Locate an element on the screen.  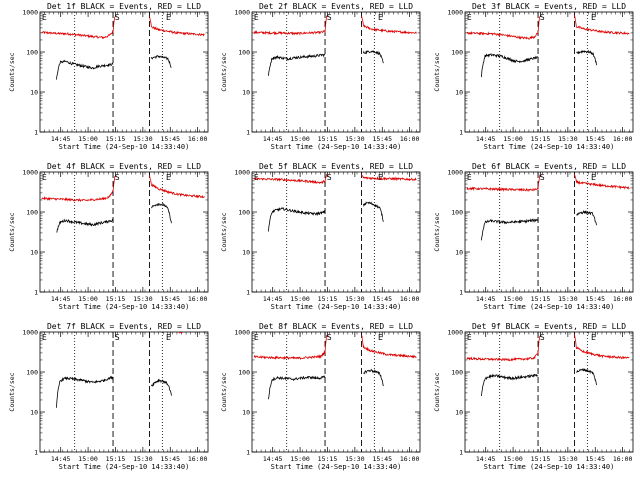
panel-title: Det 5f BLACK = Events, RED = LLD is located at coordinates (336, 166).